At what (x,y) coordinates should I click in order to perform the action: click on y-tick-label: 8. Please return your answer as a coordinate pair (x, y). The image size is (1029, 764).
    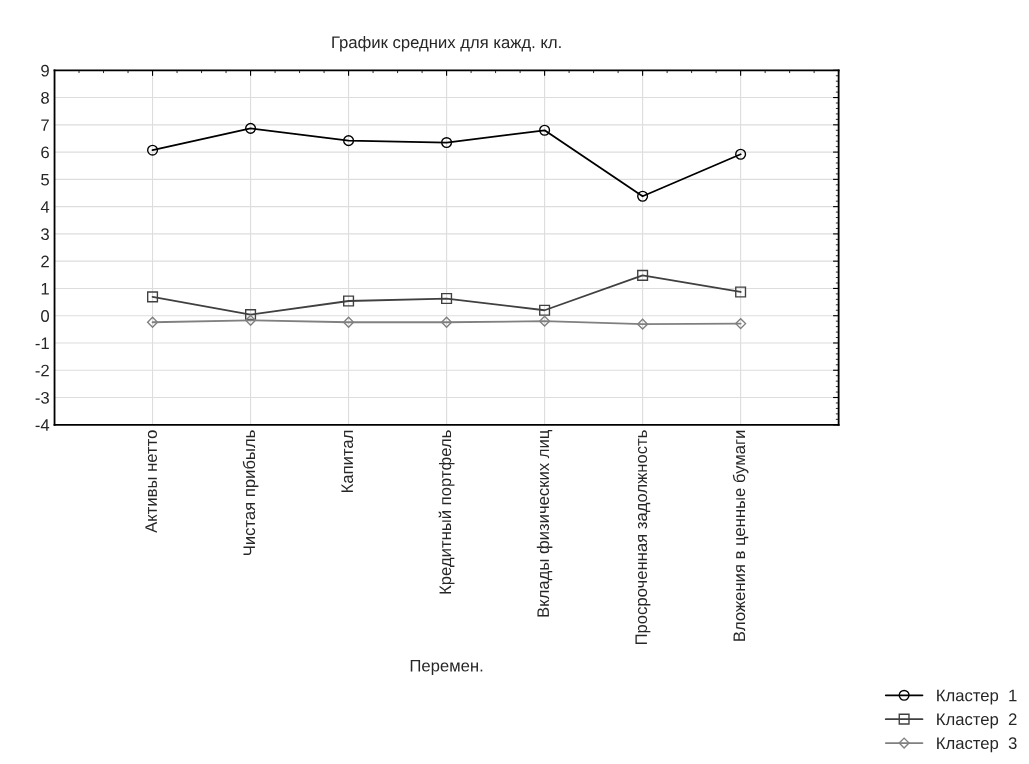
    Looking at the image, I should click on (45, 97).